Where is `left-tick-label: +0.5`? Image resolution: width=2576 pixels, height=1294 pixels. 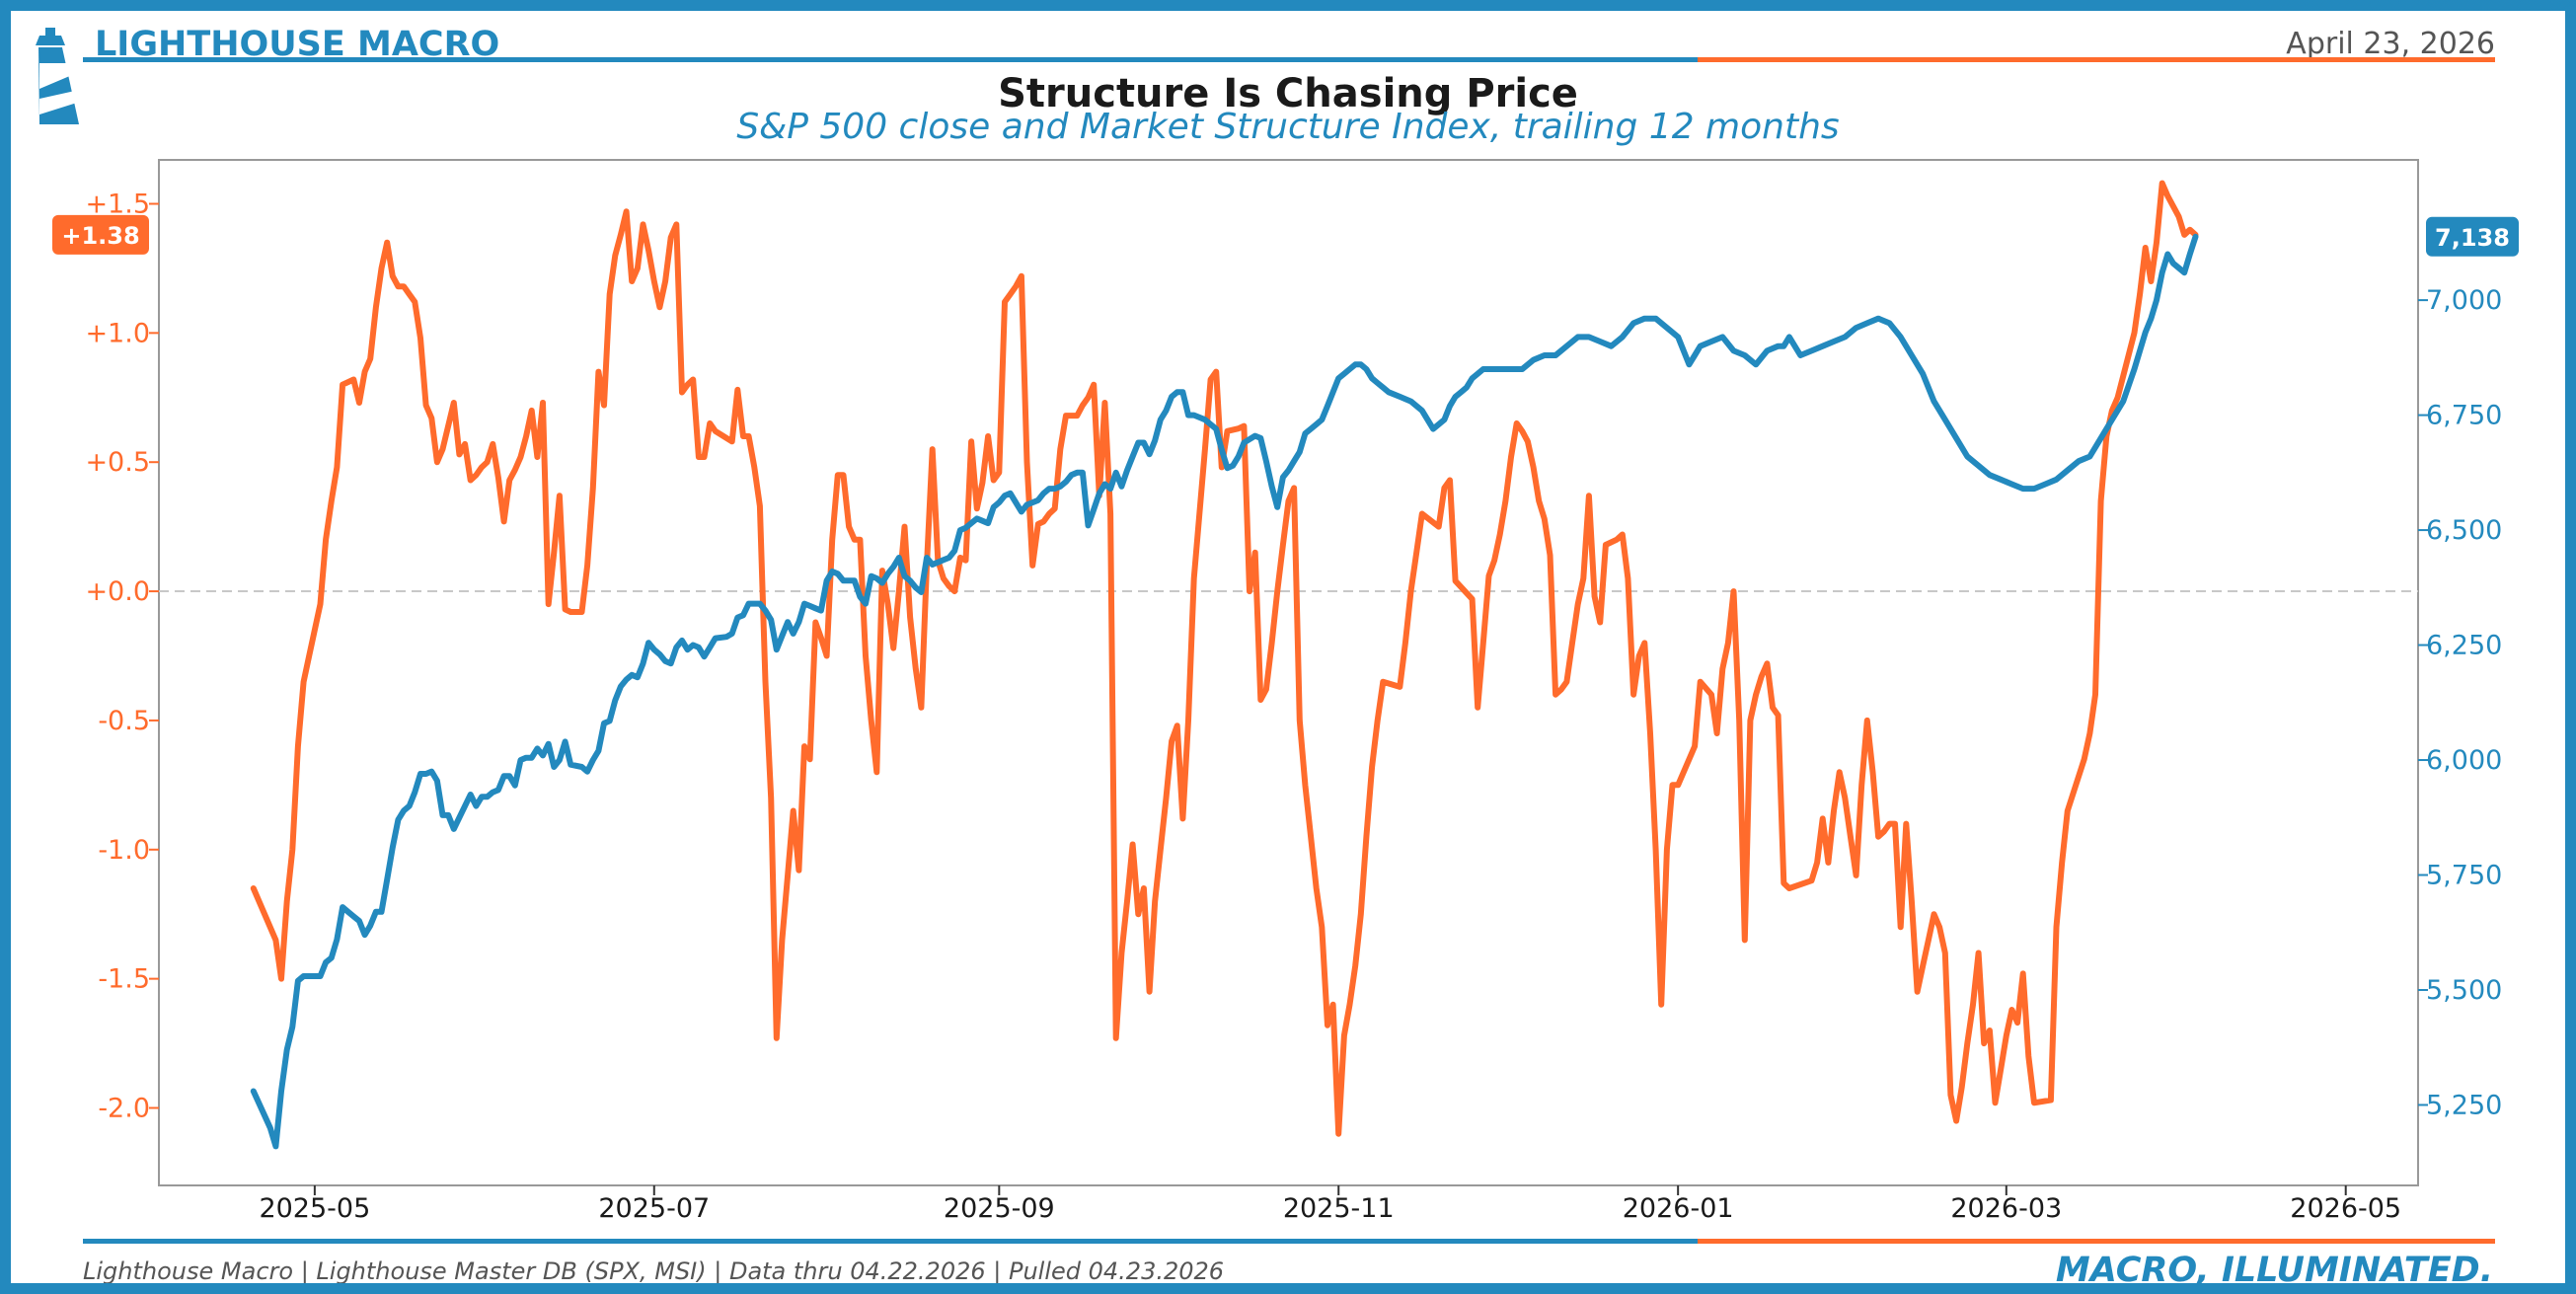
left-tick-label: +0.5 is located at coordinates (118, 462).